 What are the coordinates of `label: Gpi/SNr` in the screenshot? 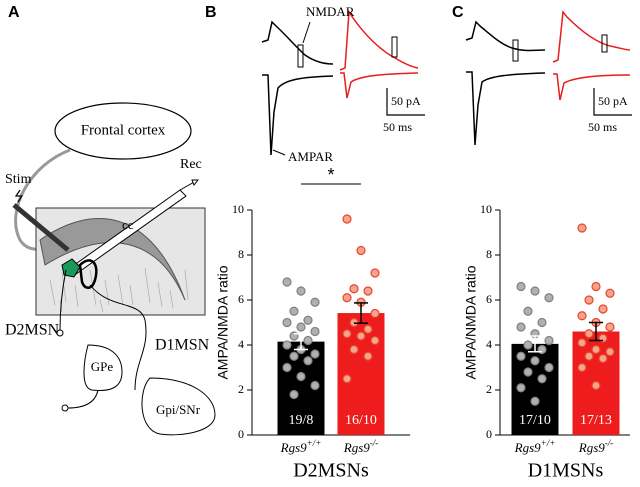 It's located at (178, 409).